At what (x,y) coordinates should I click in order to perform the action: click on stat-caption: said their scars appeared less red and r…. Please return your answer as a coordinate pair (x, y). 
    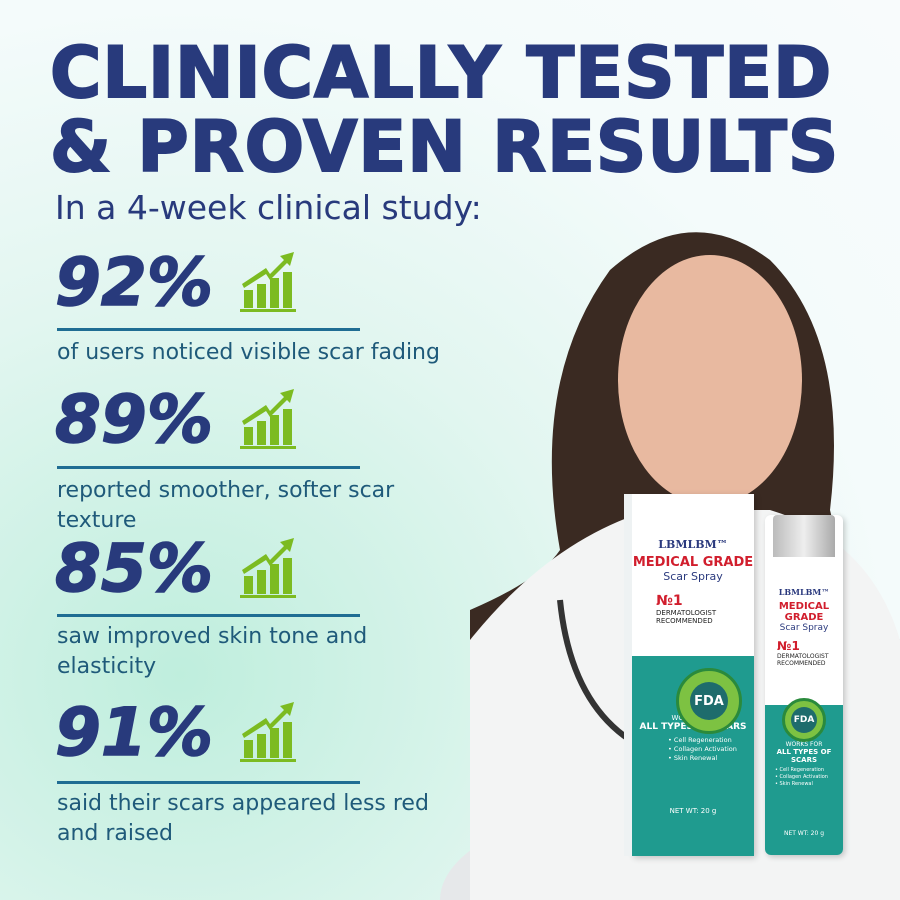
    Looking at the image, I should click on (243, 818).